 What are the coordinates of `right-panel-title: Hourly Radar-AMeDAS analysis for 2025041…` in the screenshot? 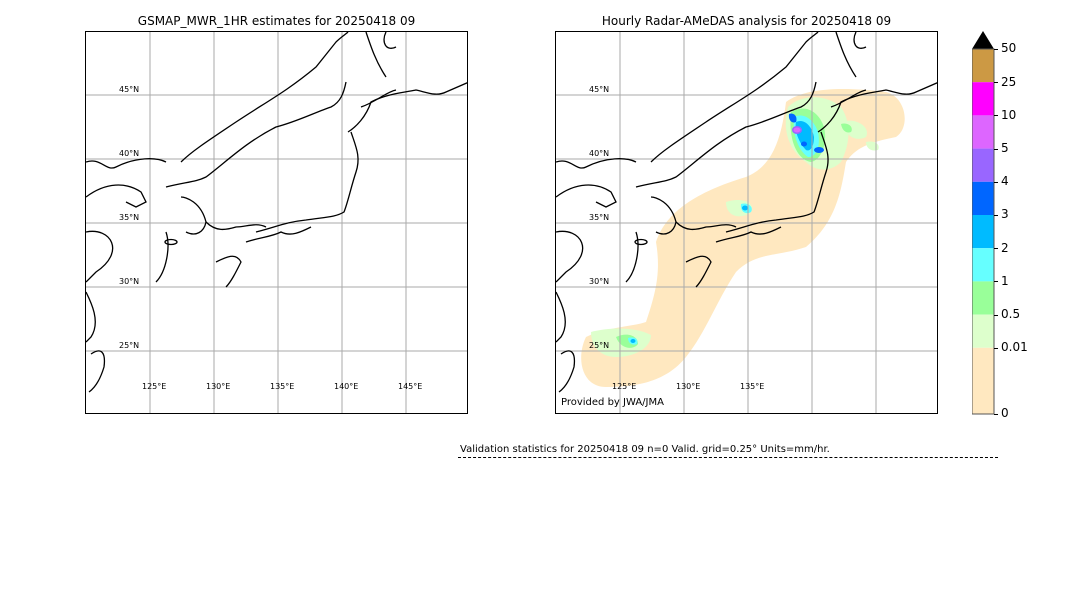 It's located at (746, 21).